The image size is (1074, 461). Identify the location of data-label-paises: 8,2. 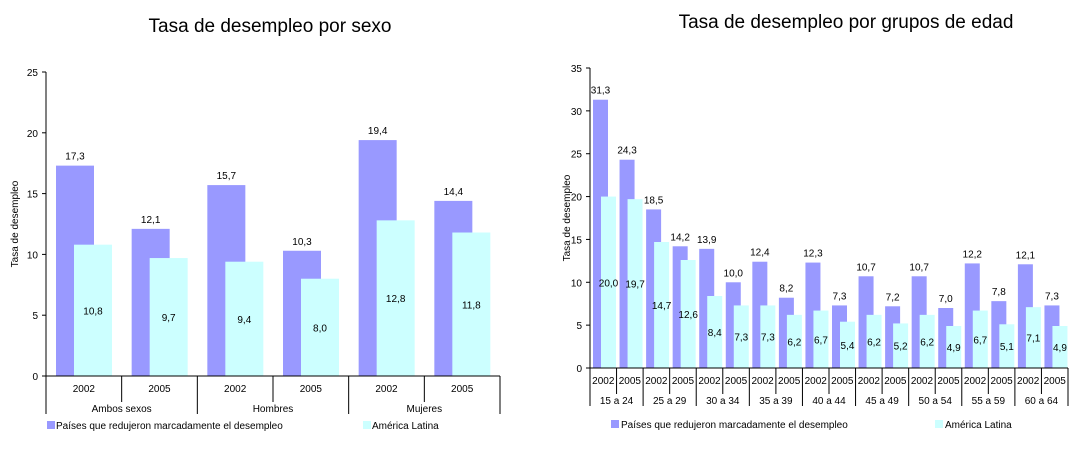
(786, 289).